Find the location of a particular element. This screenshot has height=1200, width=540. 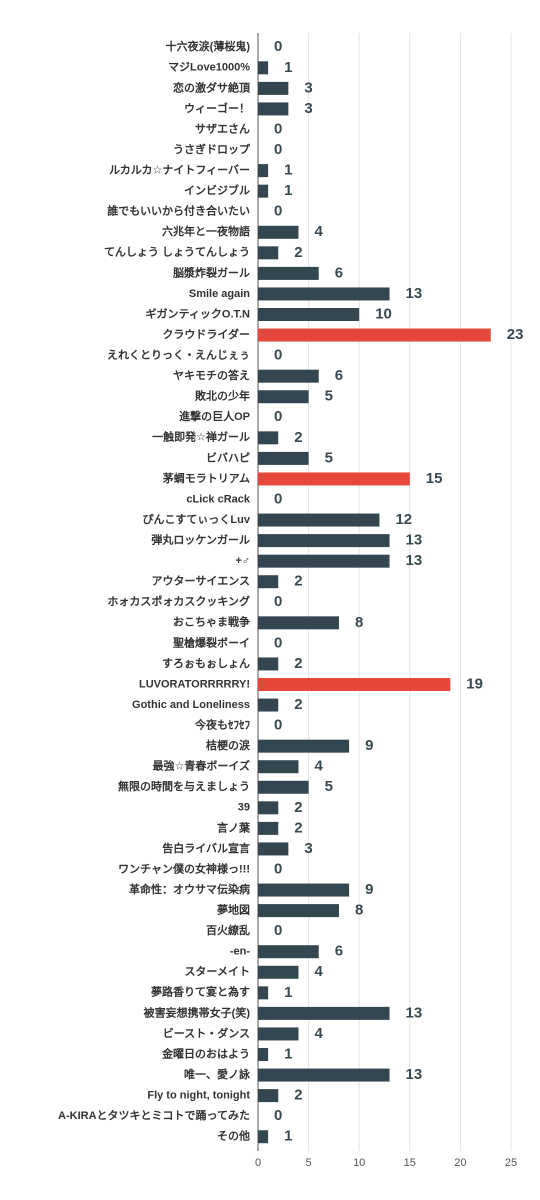

category-label: 恋の激ダサ絶頂 is located at coordinates (212, 87).